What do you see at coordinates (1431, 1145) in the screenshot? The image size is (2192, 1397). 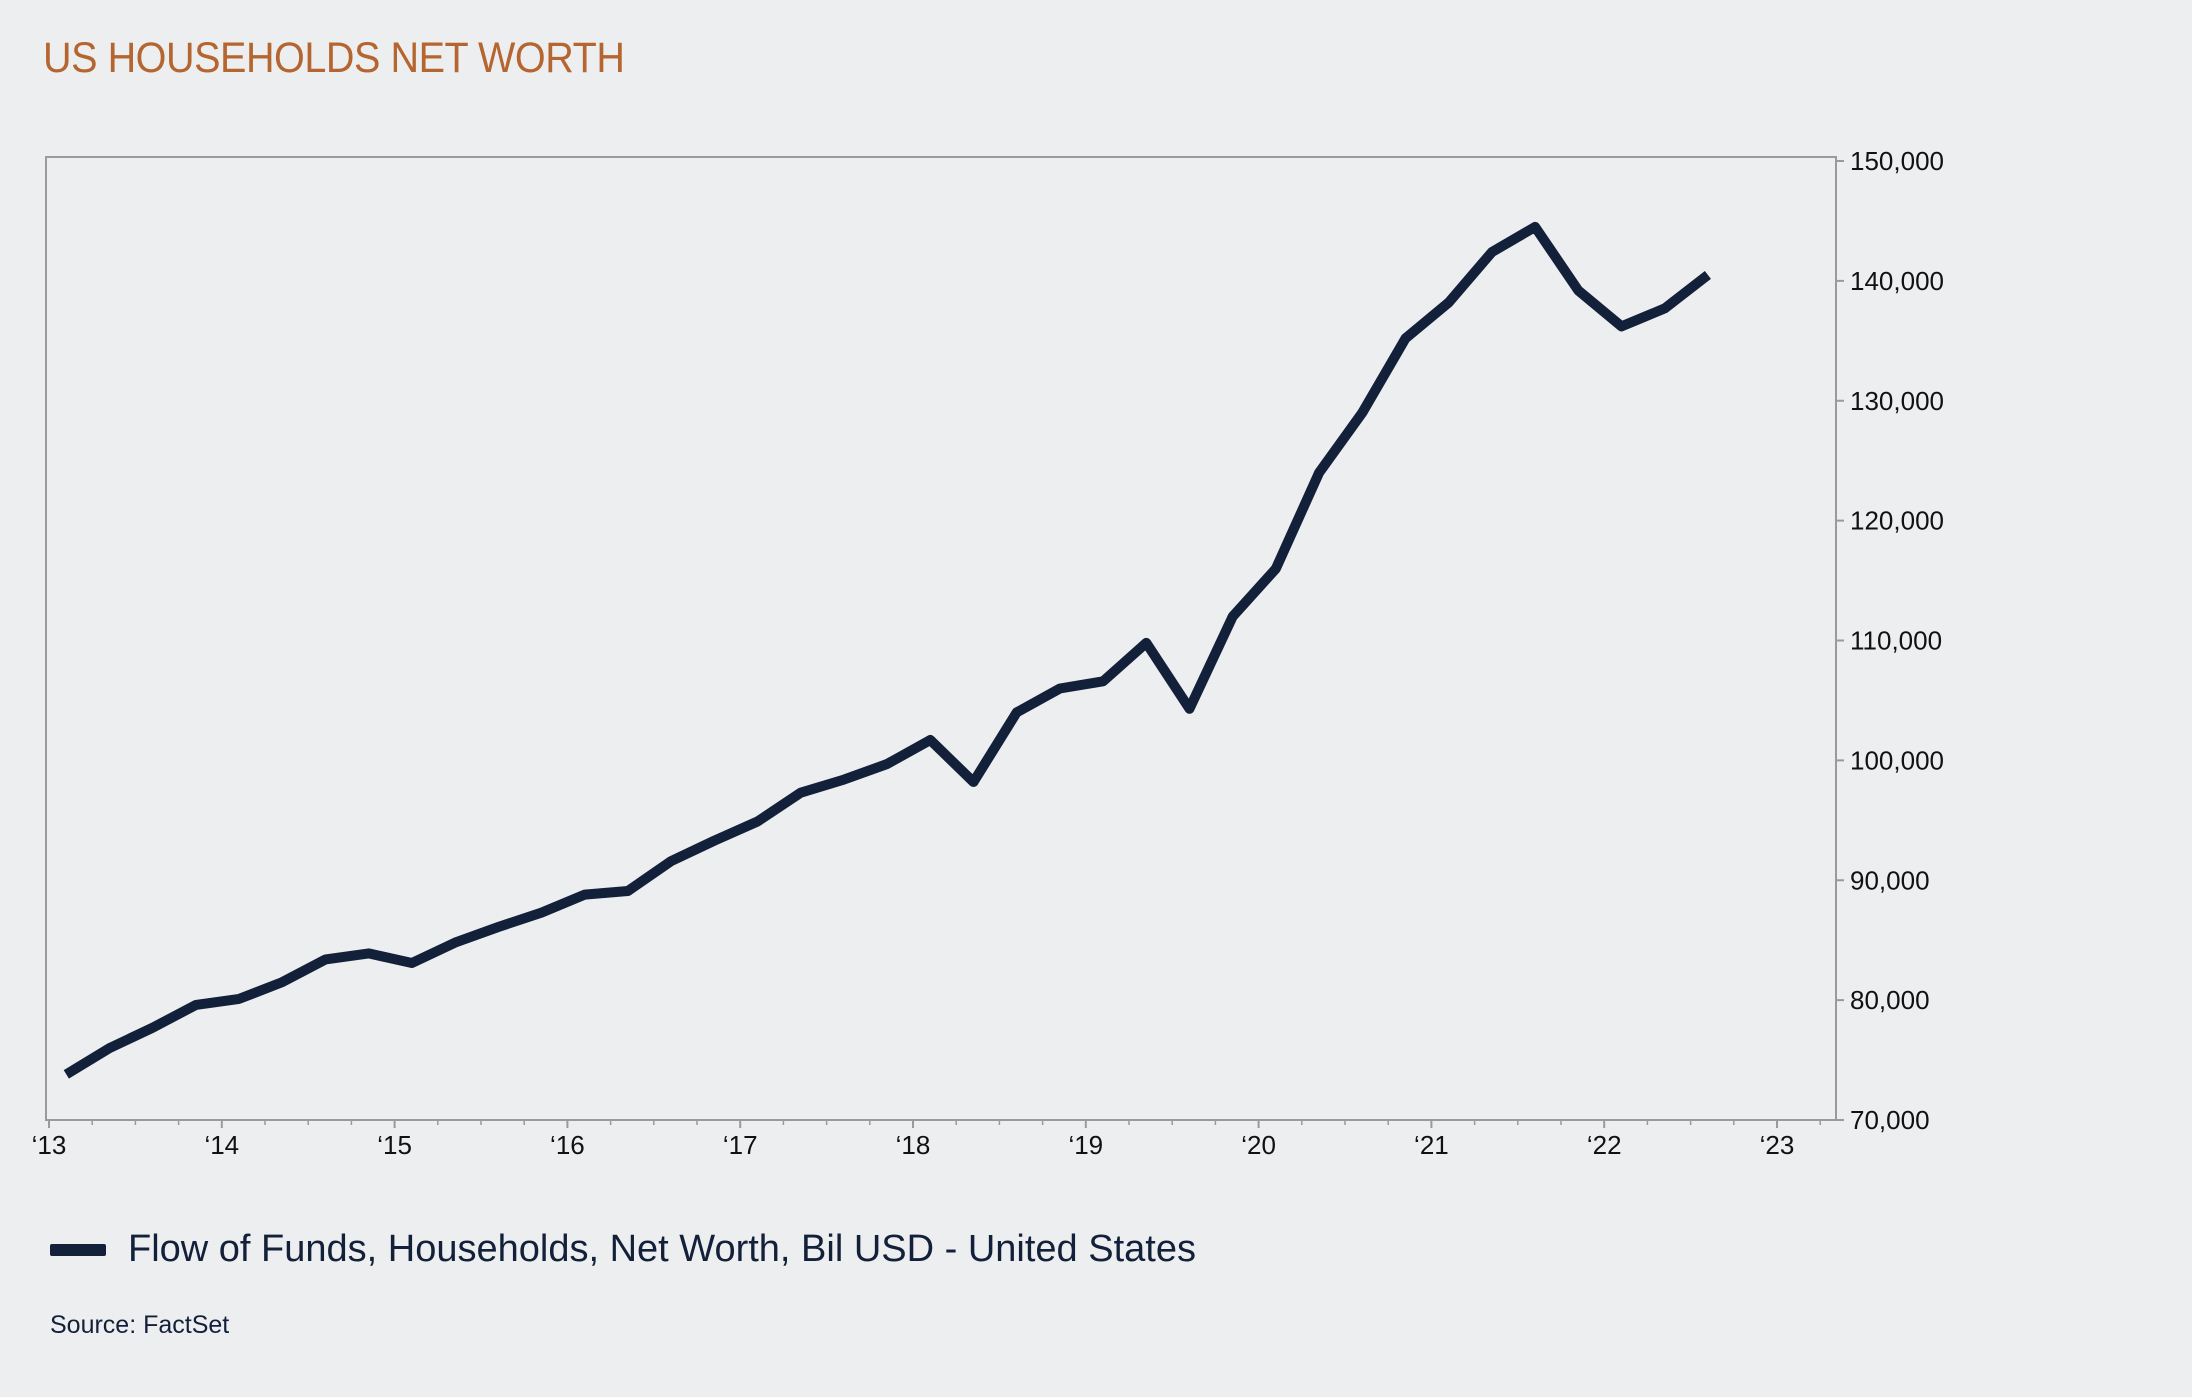 I see `x-tick-label: ‘21` at bounding box center [1431, 1145].